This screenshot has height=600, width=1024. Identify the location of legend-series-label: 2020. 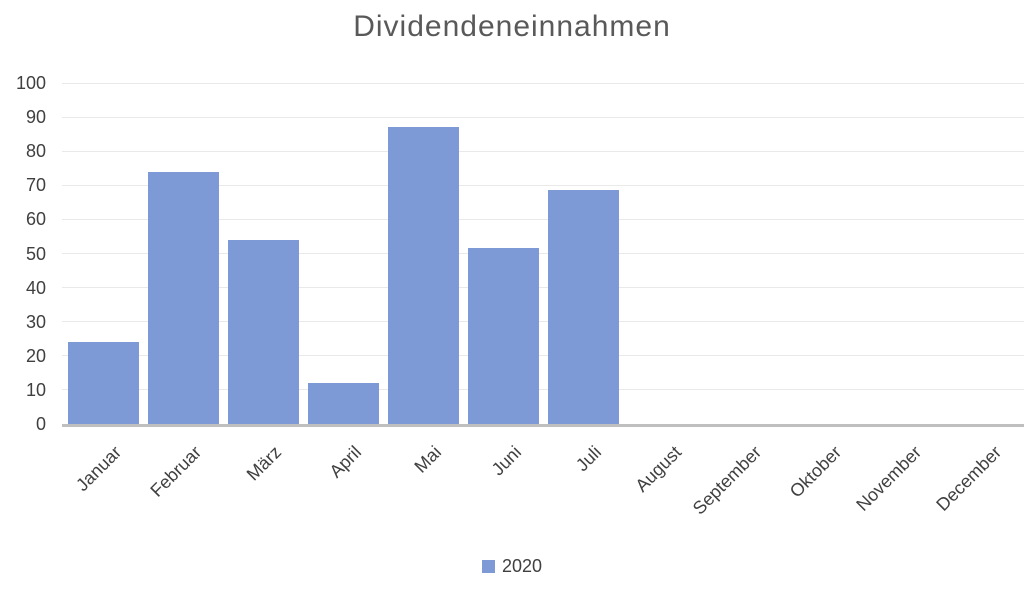
(522, 566).